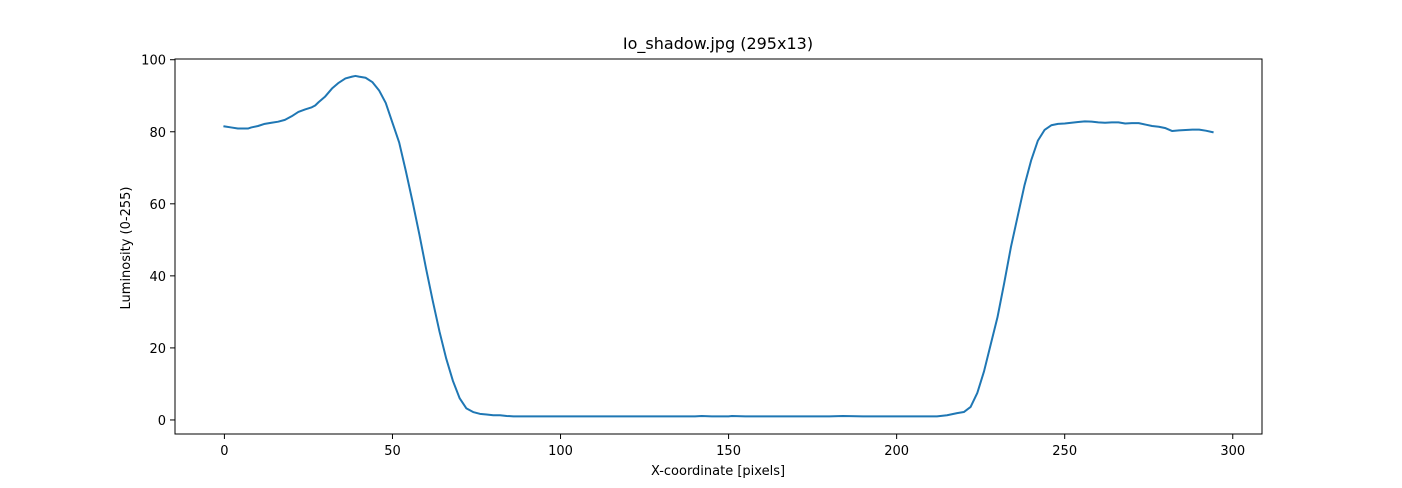 The image size is (1402, 488). I want to click on x-tick-label-100: 100, so click(560, 451).